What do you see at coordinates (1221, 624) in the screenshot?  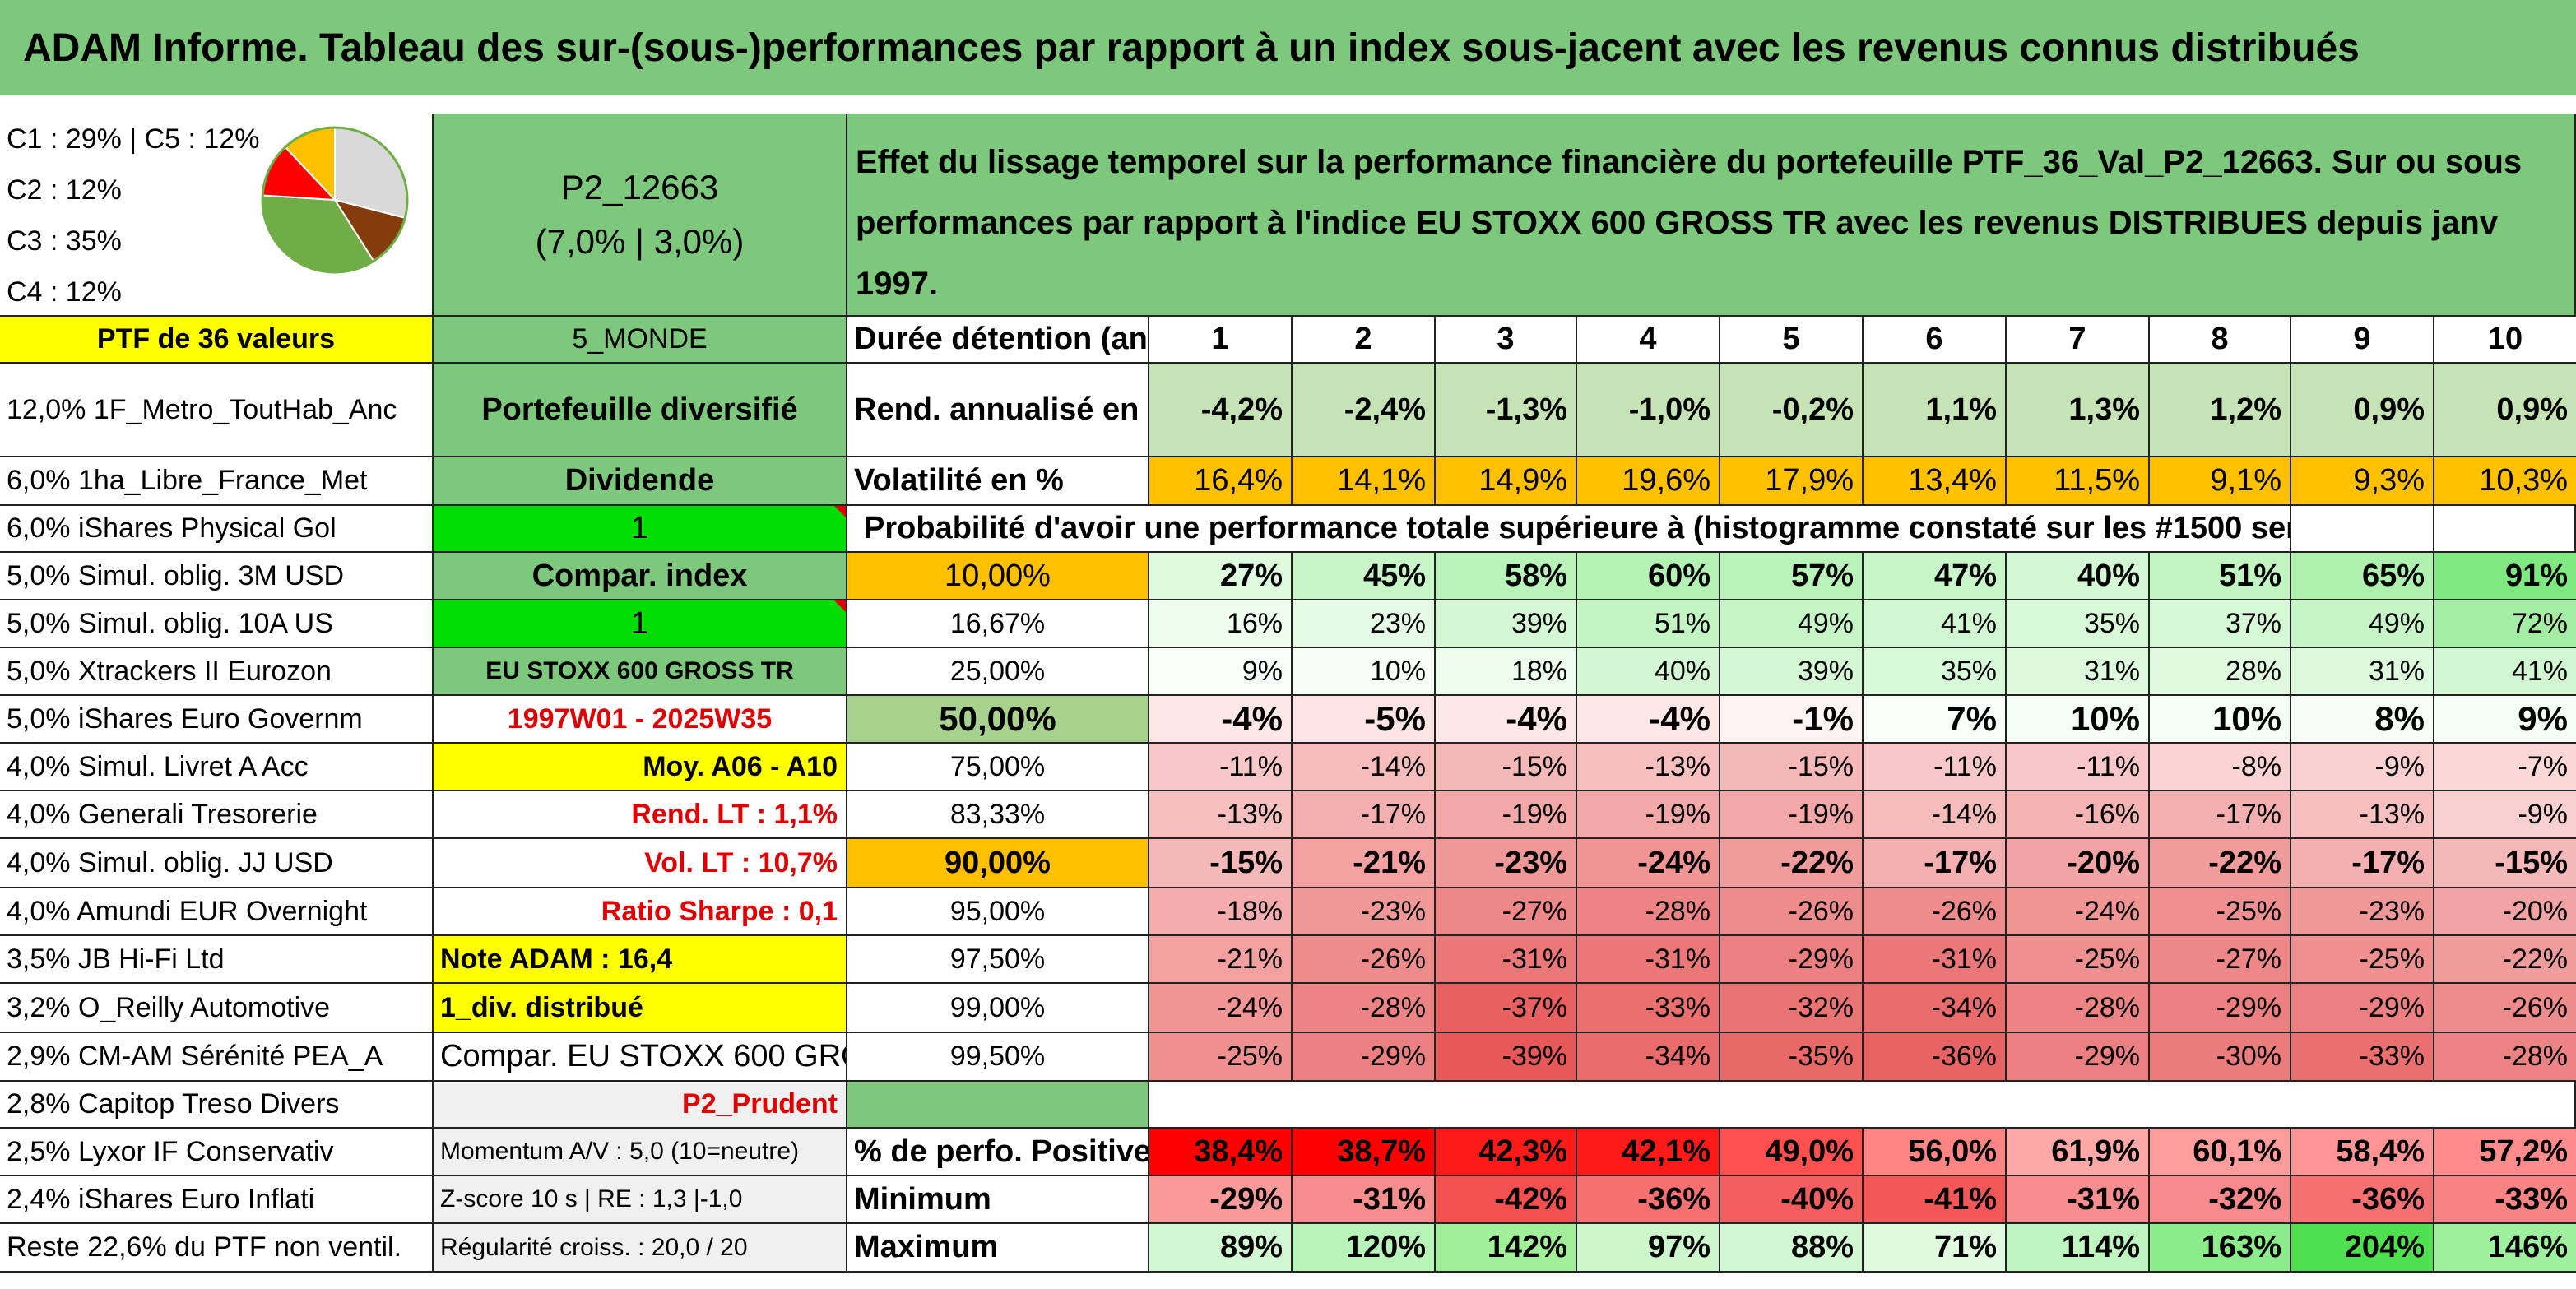 I see `prob-value: 16%` at bounding box center [1221, 624].